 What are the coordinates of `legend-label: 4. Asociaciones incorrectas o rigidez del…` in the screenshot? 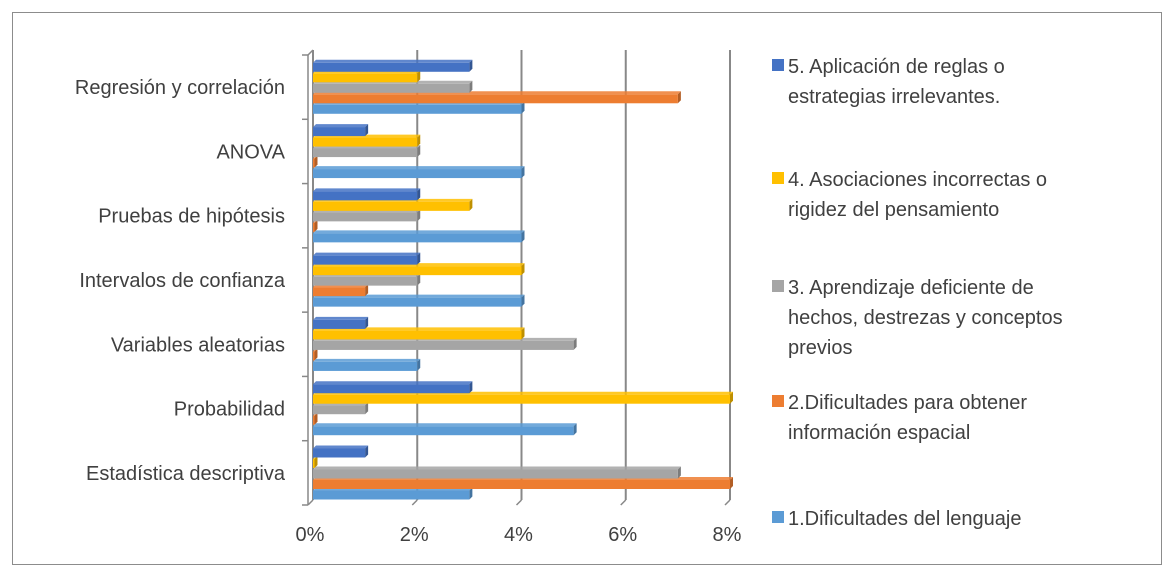 It's located at (918, 195).